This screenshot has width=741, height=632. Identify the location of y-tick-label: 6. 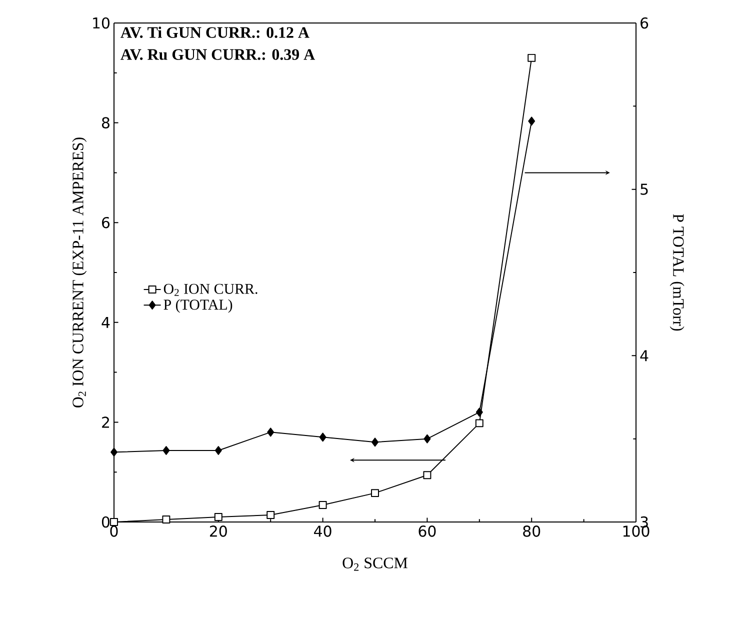
(106, 222).